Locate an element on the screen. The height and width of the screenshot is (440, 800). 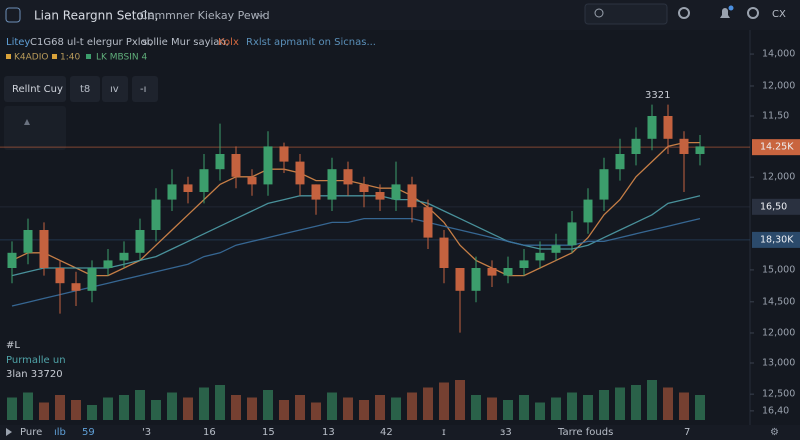
title: Lian Reargnn Setoln, is located at coordinates (96, 16).